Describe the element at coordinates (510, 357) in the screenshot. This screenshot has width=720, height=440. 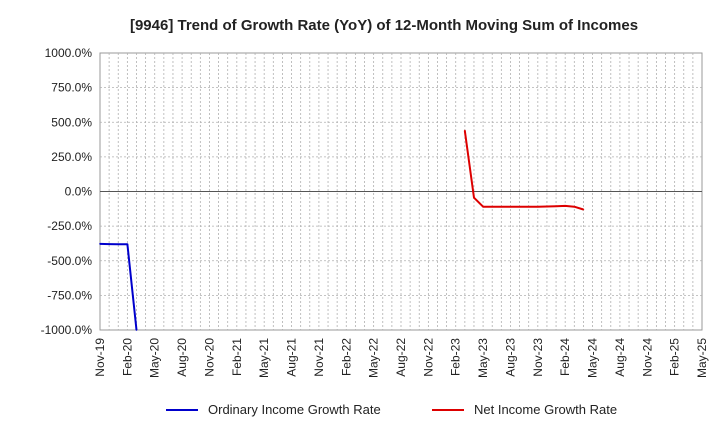
I see `x-tick-label: Aug-23` at that location.